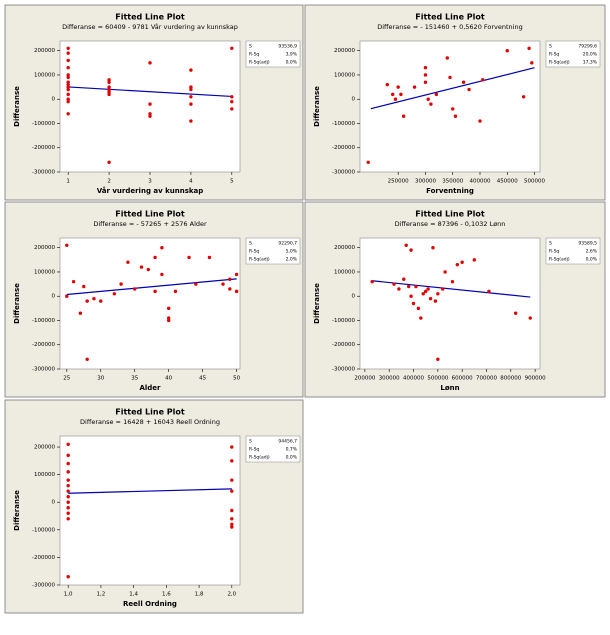  What do you see at coordinates (287, 442) in the screenshot?
I see `stat-value: 94456,7` at bounding box center [287, 442].